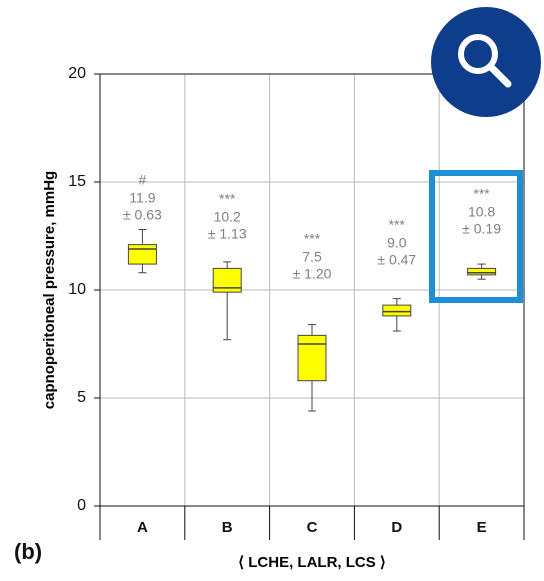  Describe the element at coordinates (312, 562) in the screenshot. I see `x-axis-label: ⟨ LCHE, LALR, LCS ⟩` at that location.